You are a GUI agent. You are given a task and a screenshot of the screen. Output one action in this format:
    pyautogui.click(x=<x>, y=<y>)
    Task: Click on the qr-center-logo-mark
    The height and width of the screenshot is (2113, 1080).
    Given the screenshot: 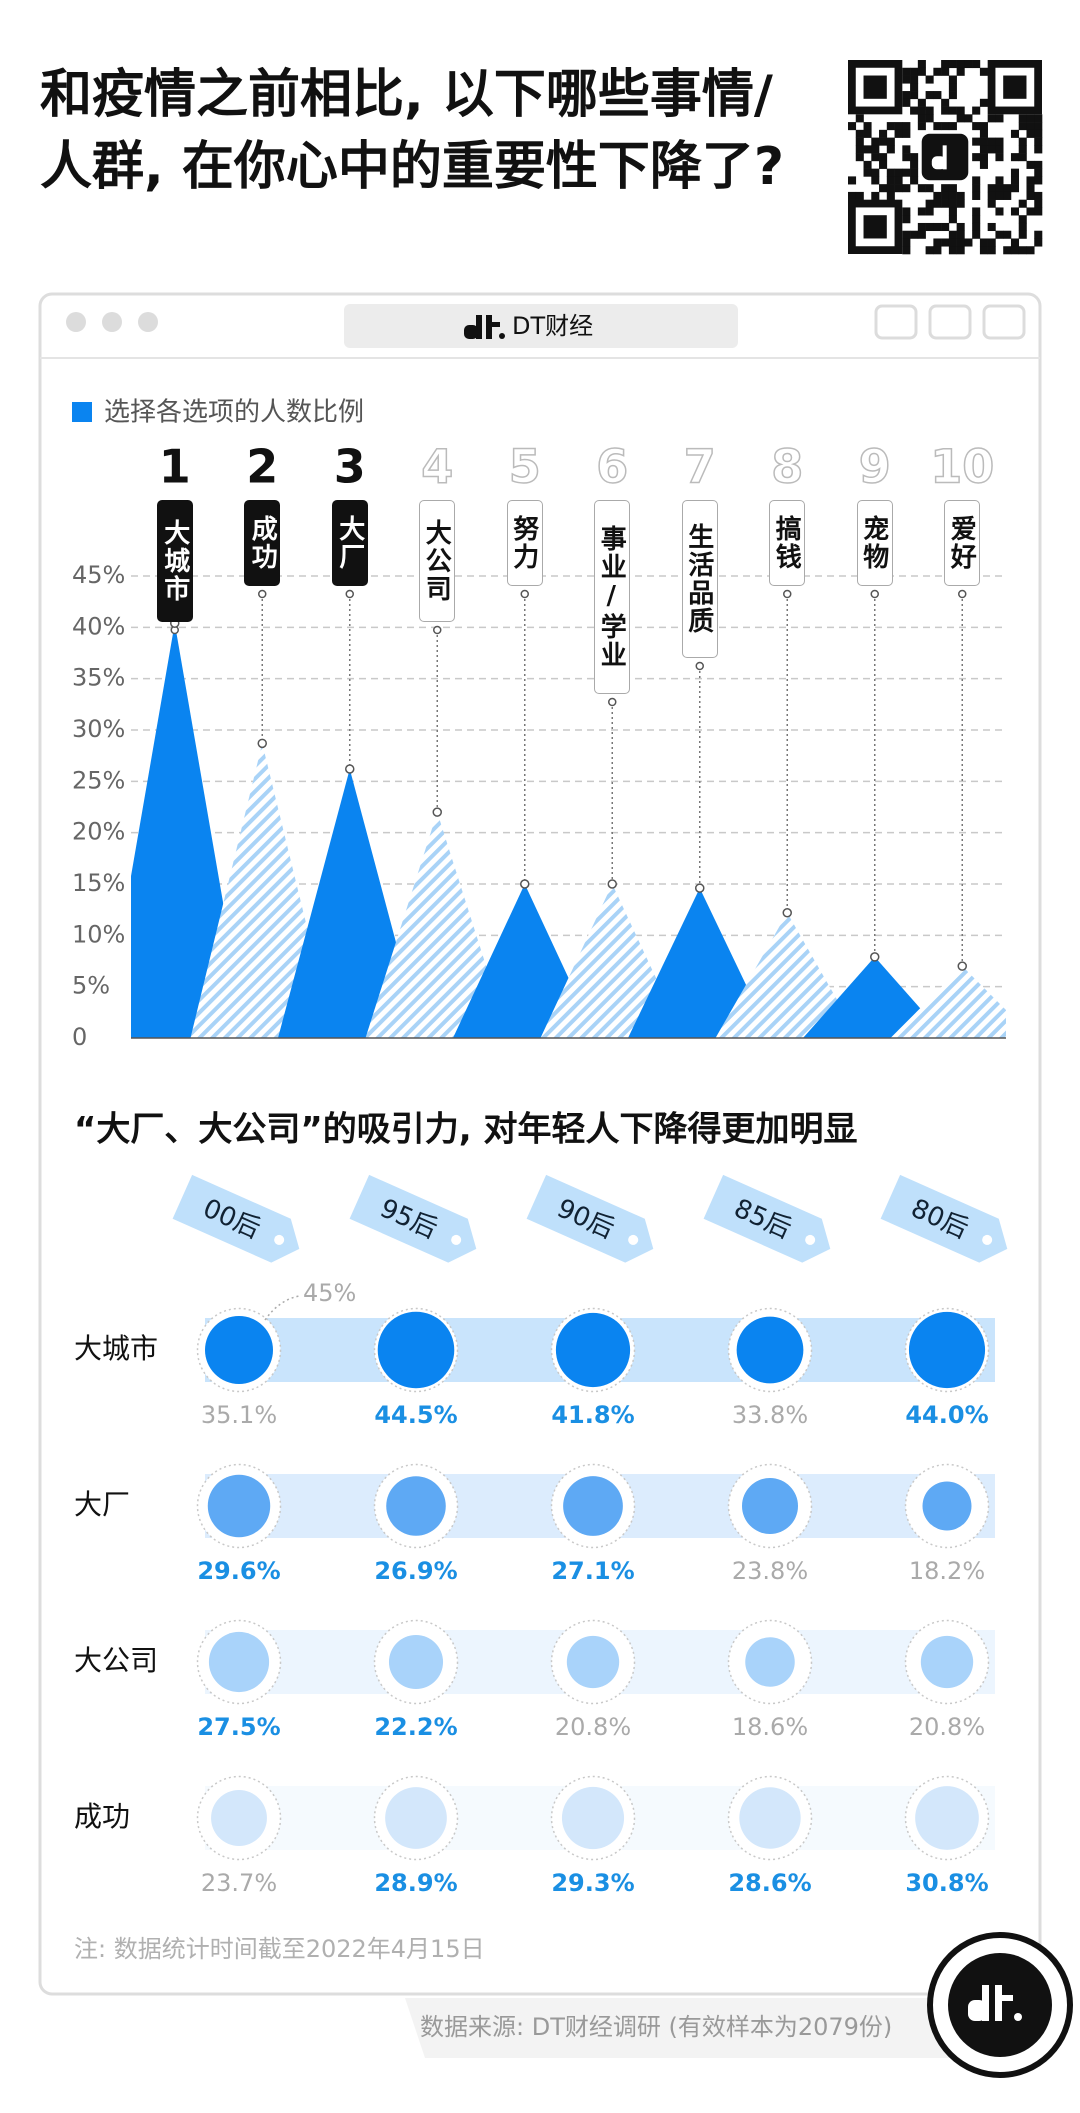 What is the action you would take?
    pyautogui.click(x=944, y=157)
    